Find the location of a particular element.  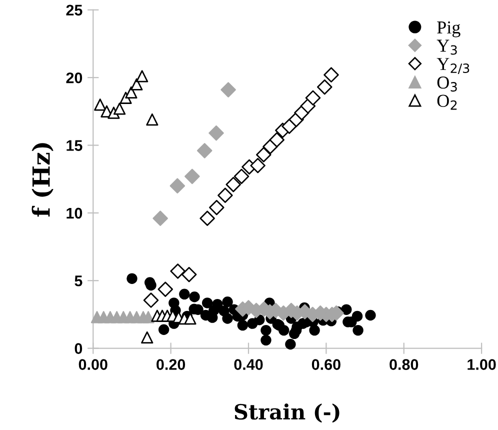

y-tick-label: 10 is located at coordinates (74, 213).